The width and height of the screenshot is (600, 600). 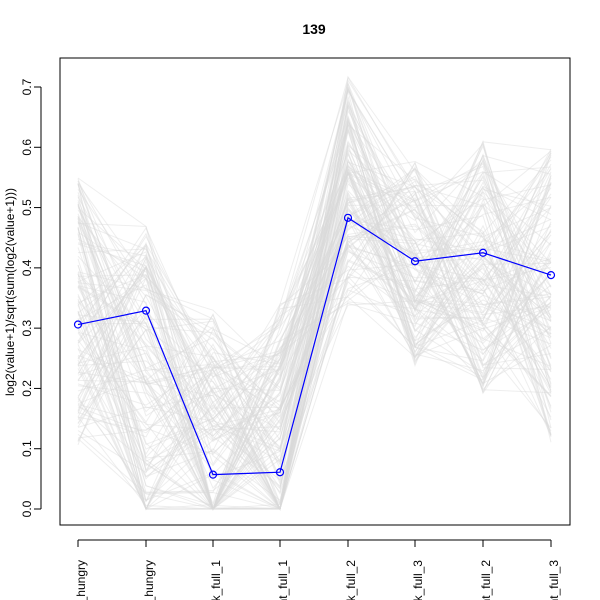 What do you see at coordinates (27, 327) in the screenshot?
I see `y-tick-label: 0.3` at bounding box center [27, 327].